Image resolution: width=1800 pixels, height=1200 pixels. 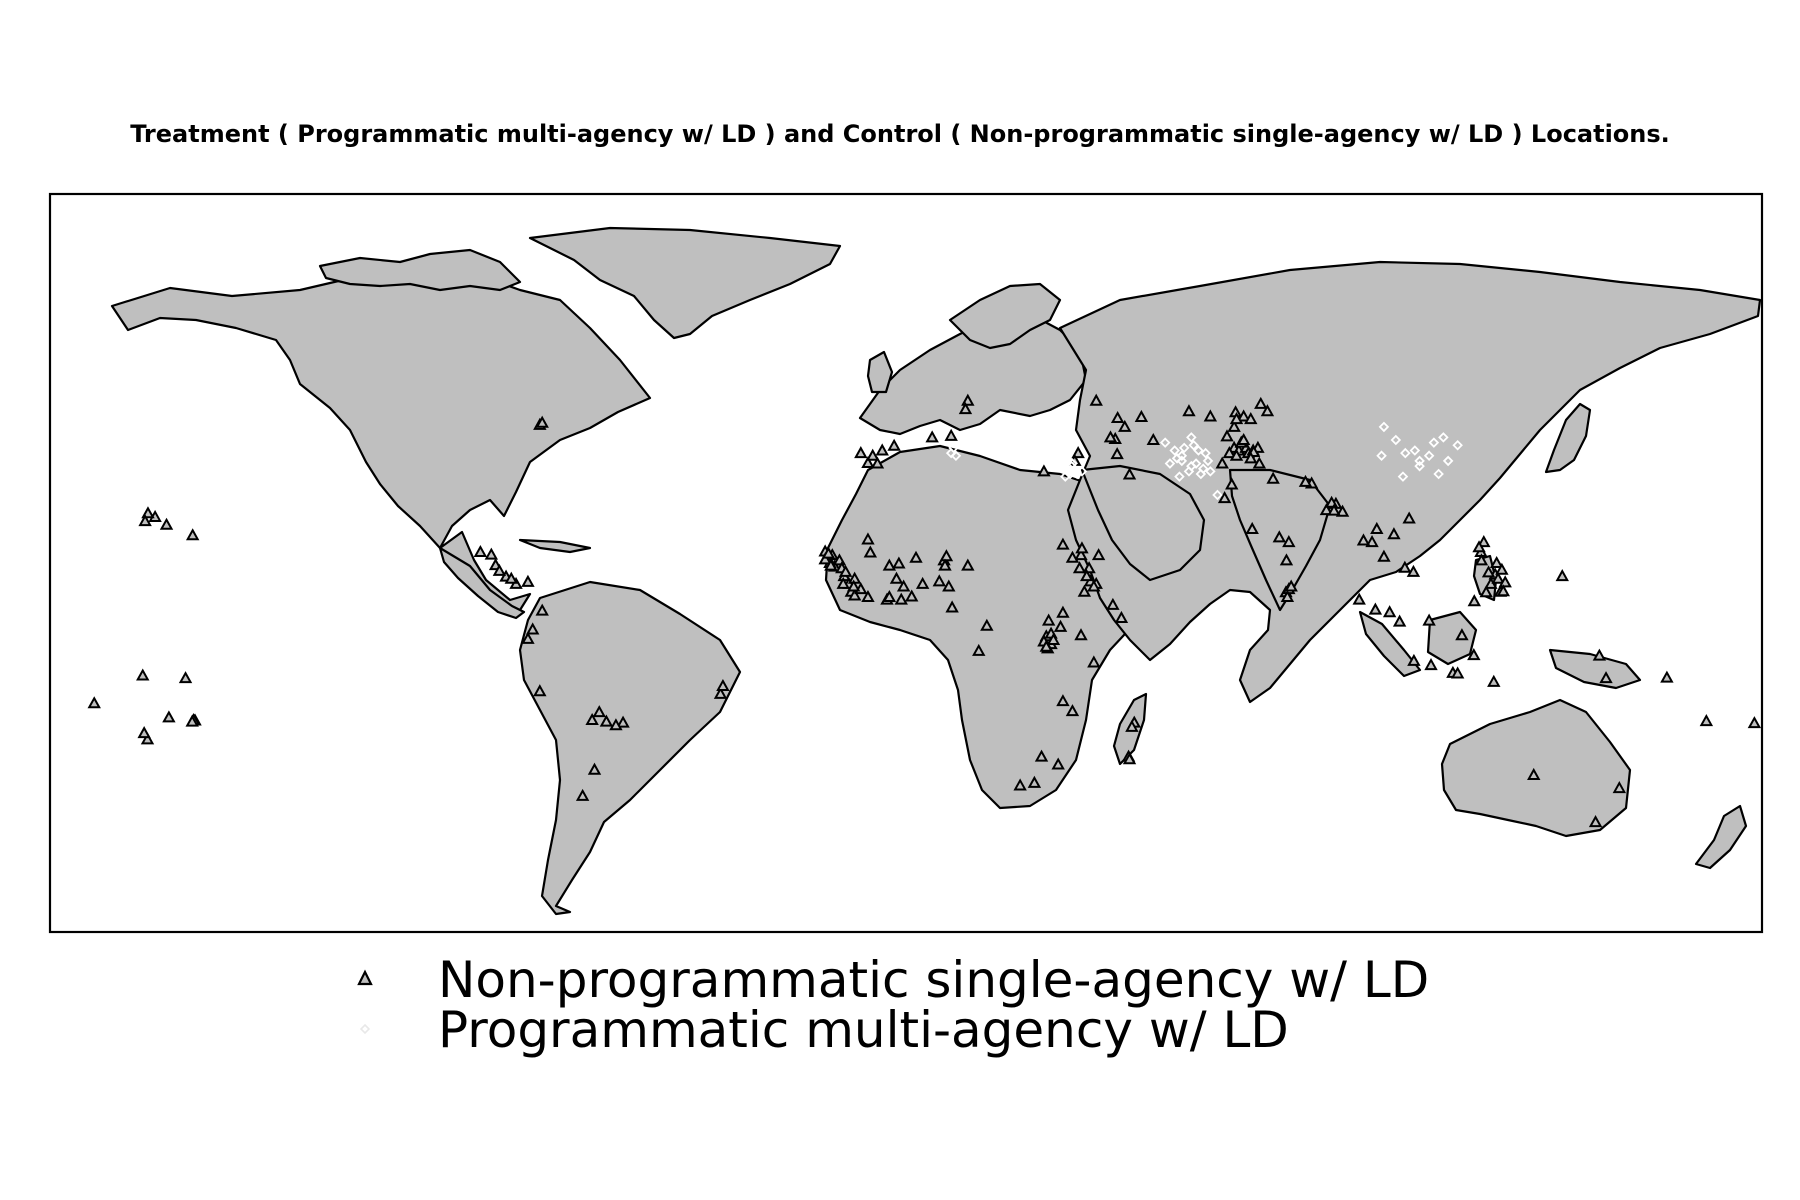 I want to click on legend-label-treatment: Programmatic multi-agency w/ LD, so click(x=863, y=1030).